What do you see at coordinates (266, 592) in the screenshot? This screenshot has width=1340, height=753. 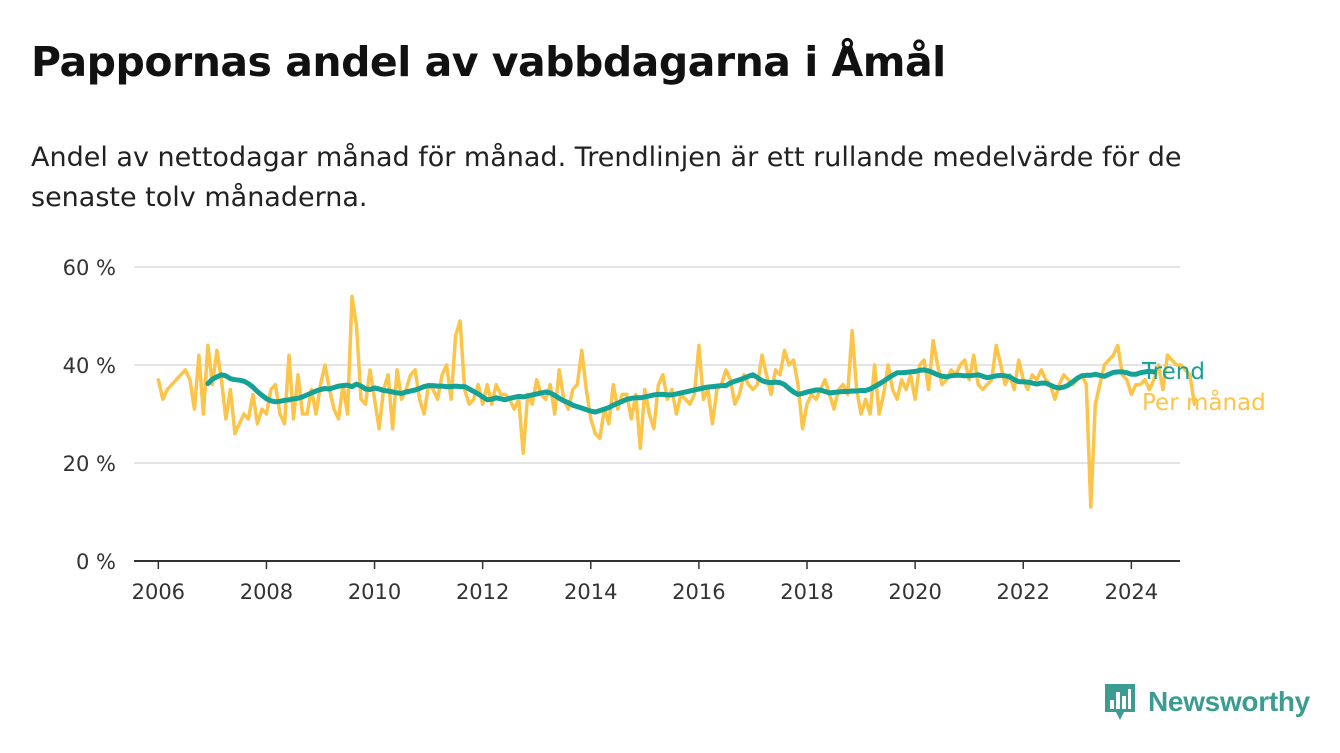 I see `x-tick-label: 2008` at bounding box center [266, 592].